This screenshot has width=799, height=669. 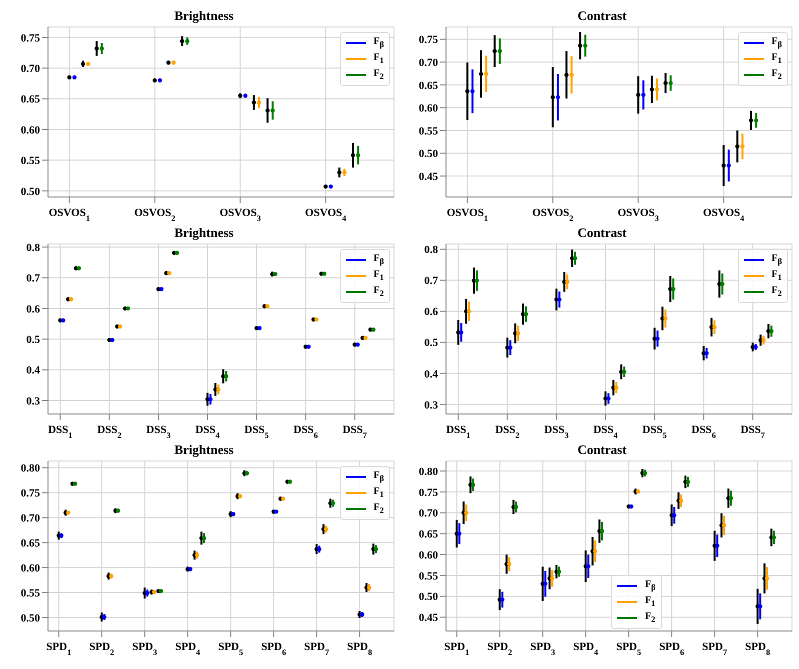 I want to click on x-tick-label: SPD$_{1}$, so click(x=457, y=648).